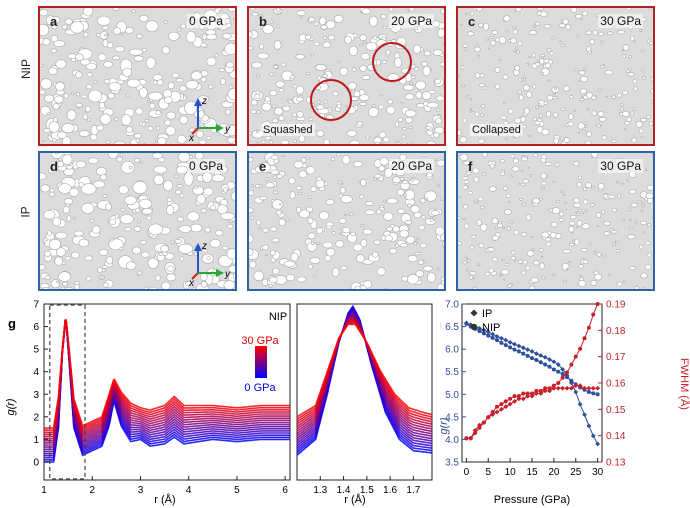 This screenshot has height=508, width=690. I want to click on h-xtick-label: 30, so click(598, 472).